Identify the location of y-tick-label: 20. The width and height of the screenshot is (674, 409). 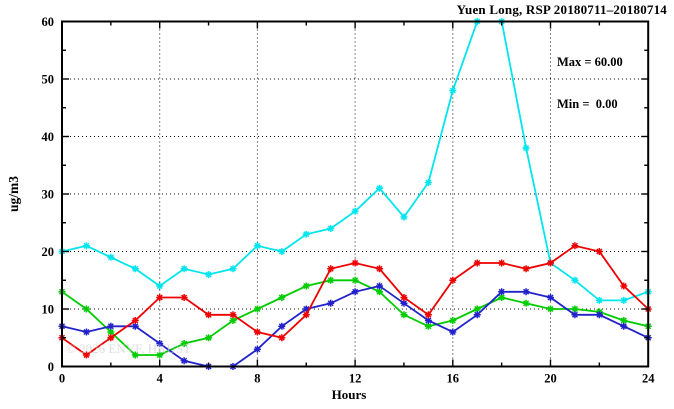
(48, 252).